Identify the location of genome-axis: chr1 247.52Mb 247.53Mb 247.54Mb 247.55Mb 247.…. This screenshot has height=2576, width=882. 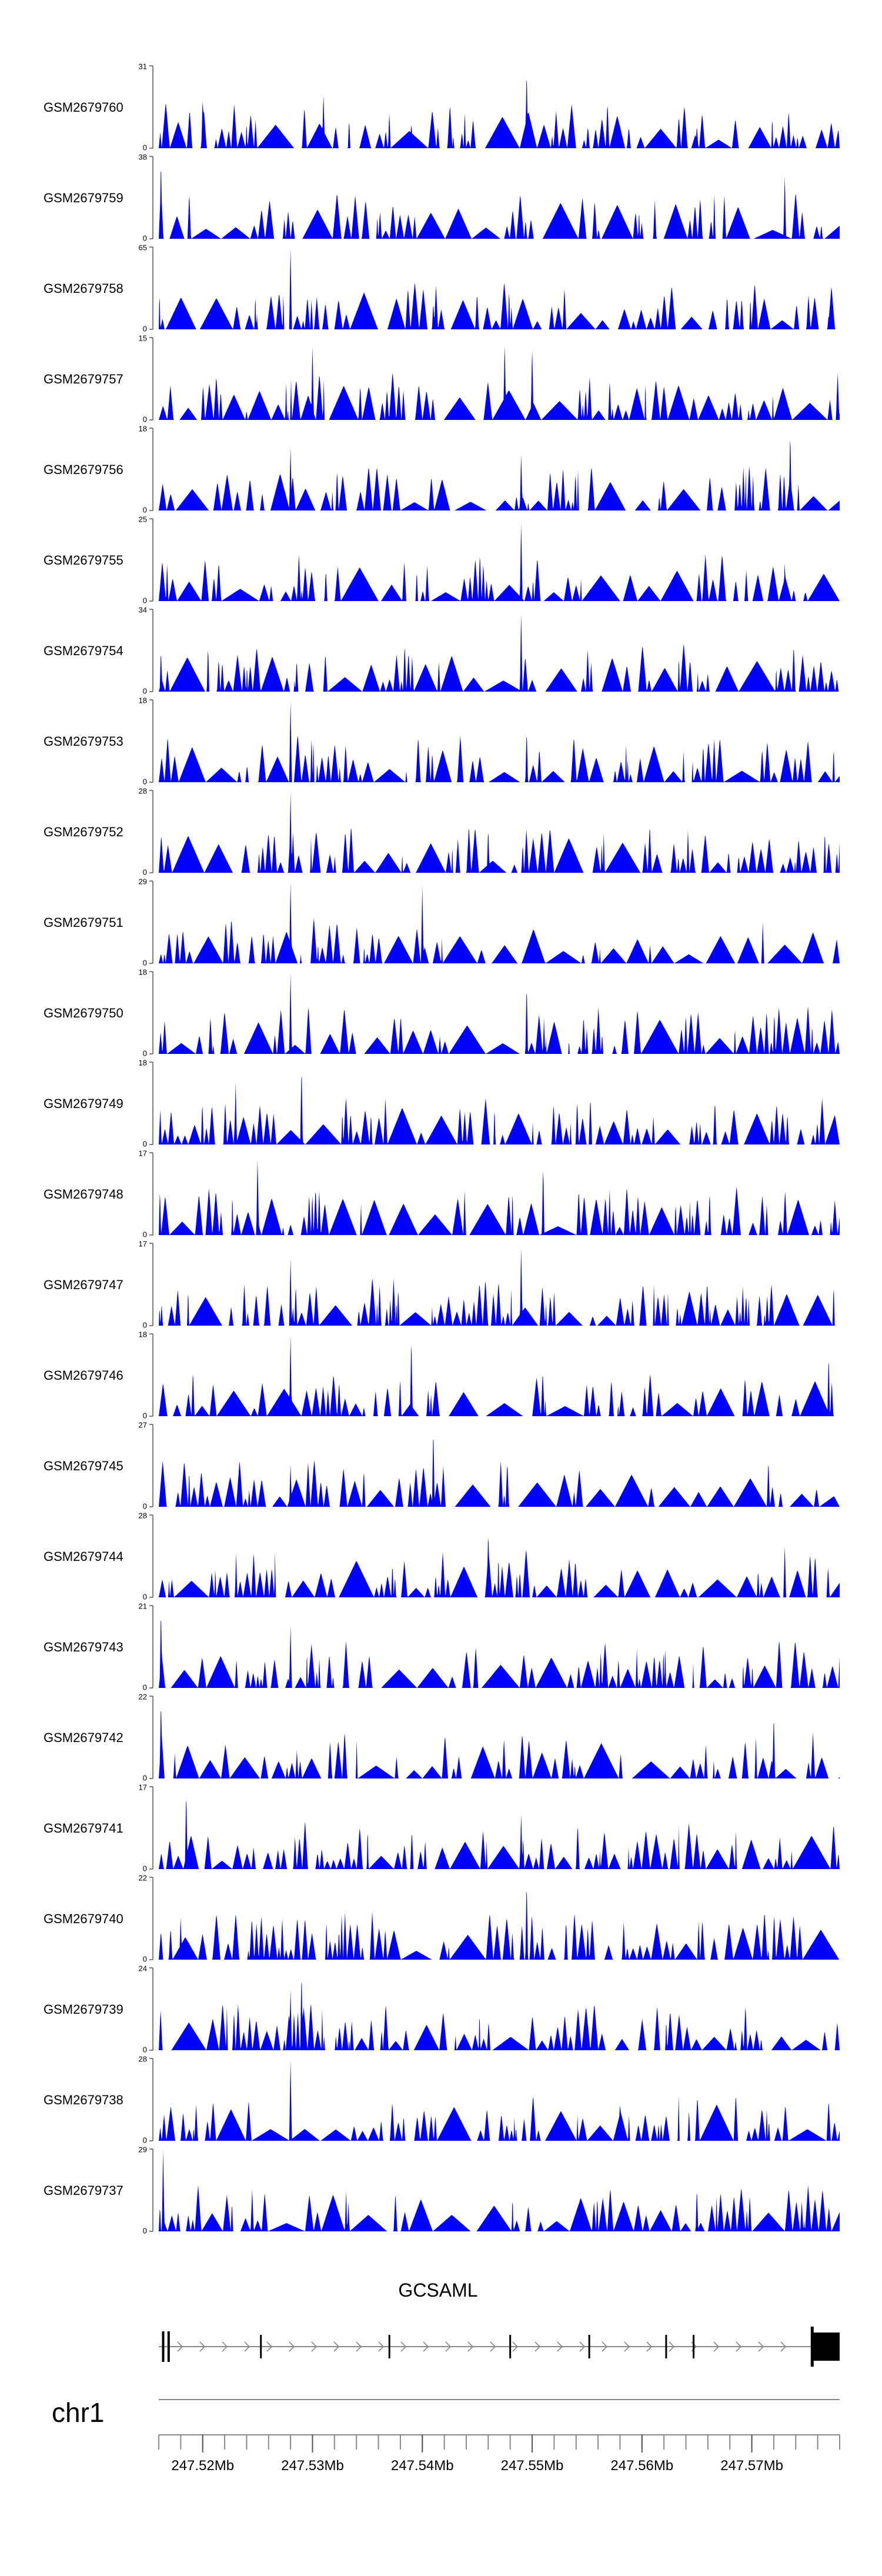
(446, 2435).